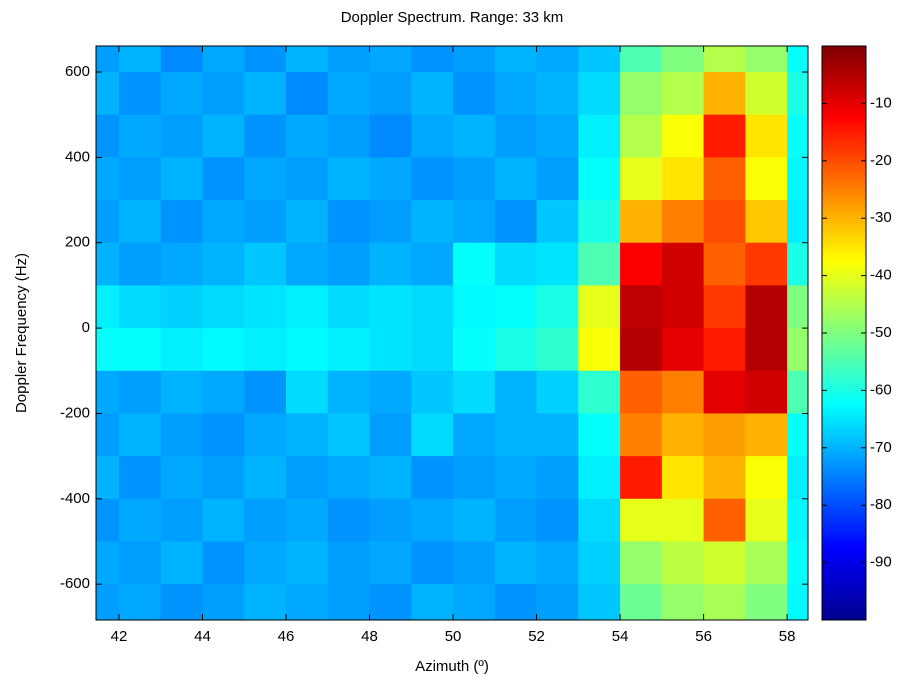 The image size is (904, 688). I want to click on colorbar-tick-label: -90, so click(881, 562).